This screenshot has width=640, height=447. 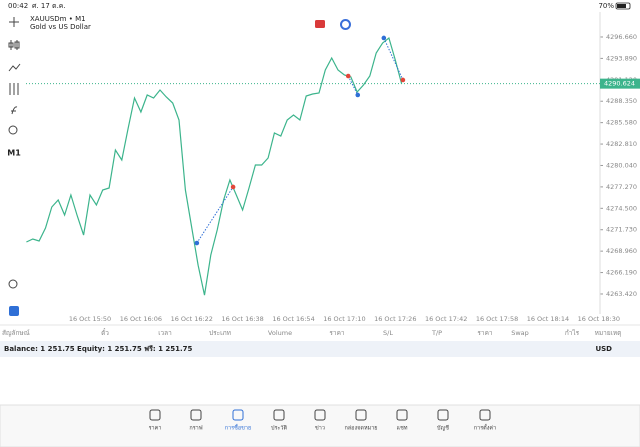 What do you see at coordinates (443, 428) in the screenshot?
I see `nav-item: บัญชี` at bounding box center [443, 428].